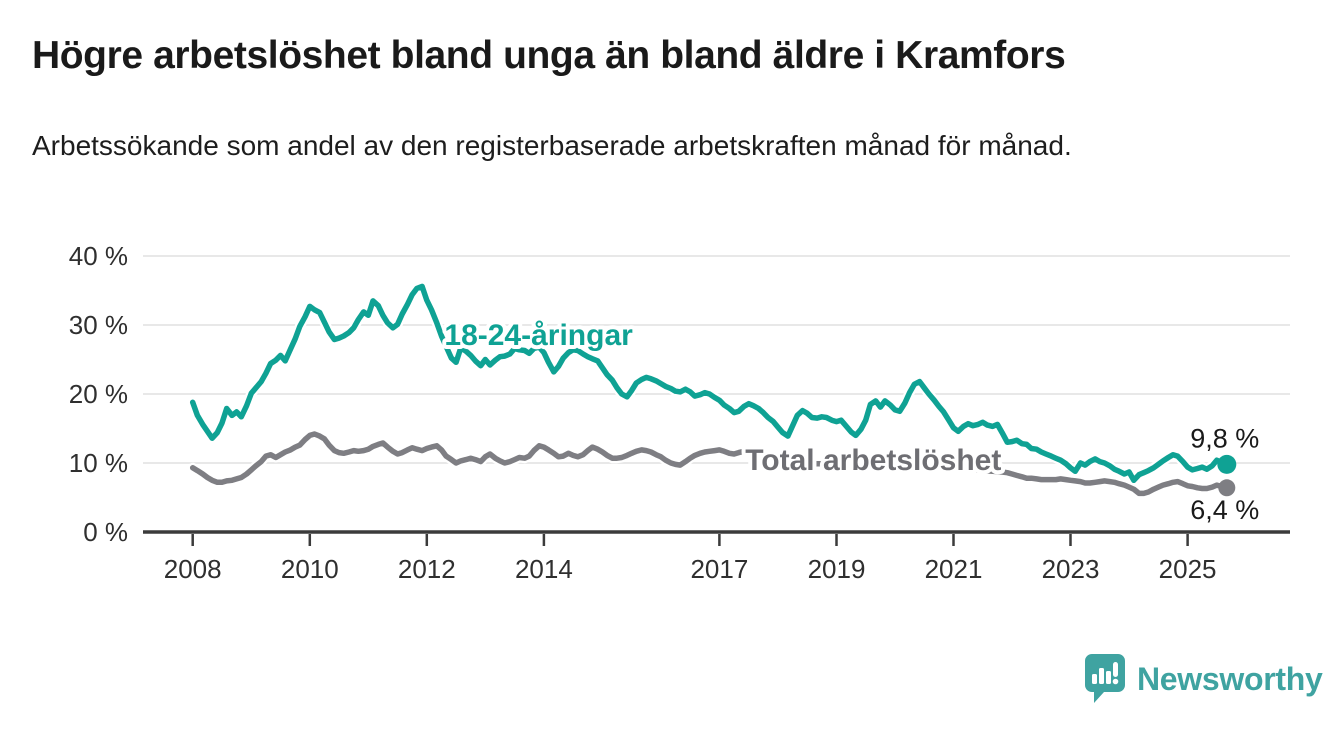  What do you see at coordinates (709, 464) in the screenshot?
I see `series-line-total` at bounding box center [709, 464].